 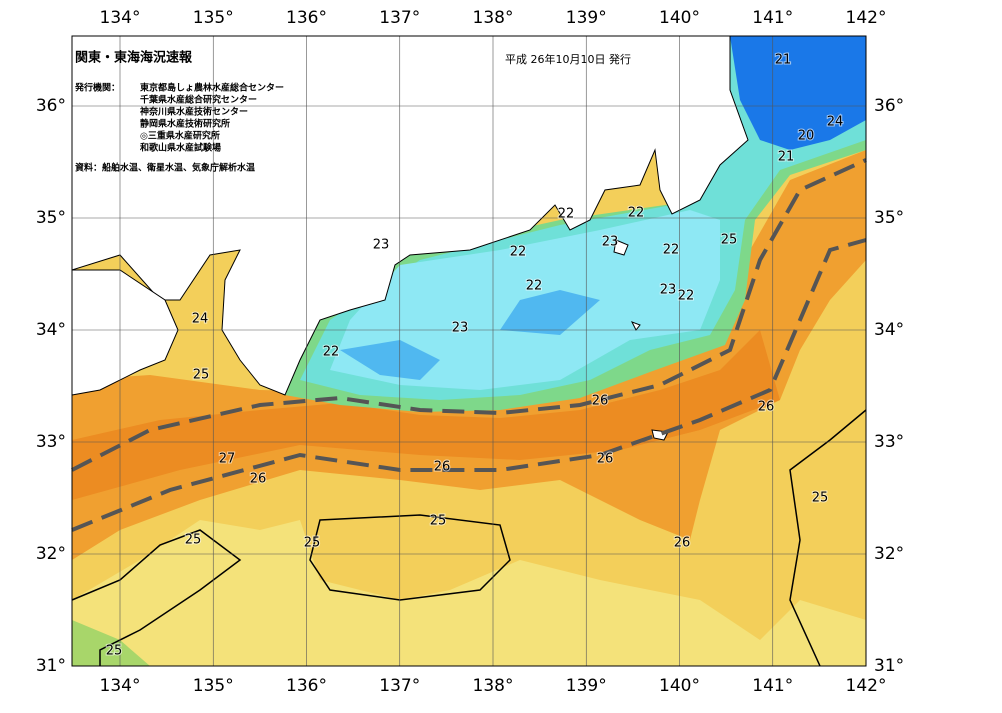 What do you see at coordinates (97, 88) in the screenshot?
I see `issuer-label: 発行機関：` at bounding box center [97, 88].